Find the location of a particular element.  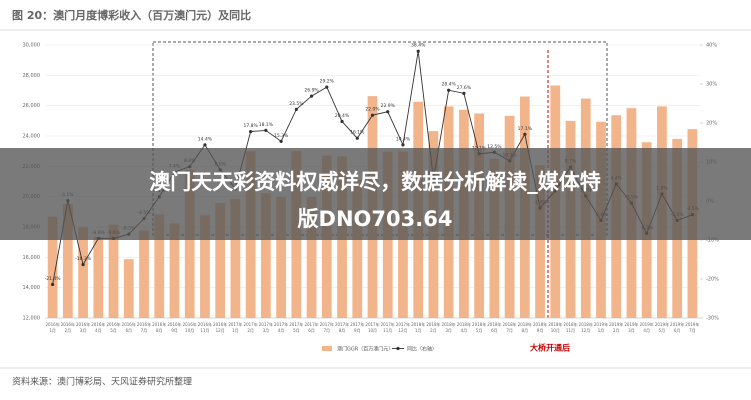

x-tick-label: 1月 is located at coordinates (601, 330).